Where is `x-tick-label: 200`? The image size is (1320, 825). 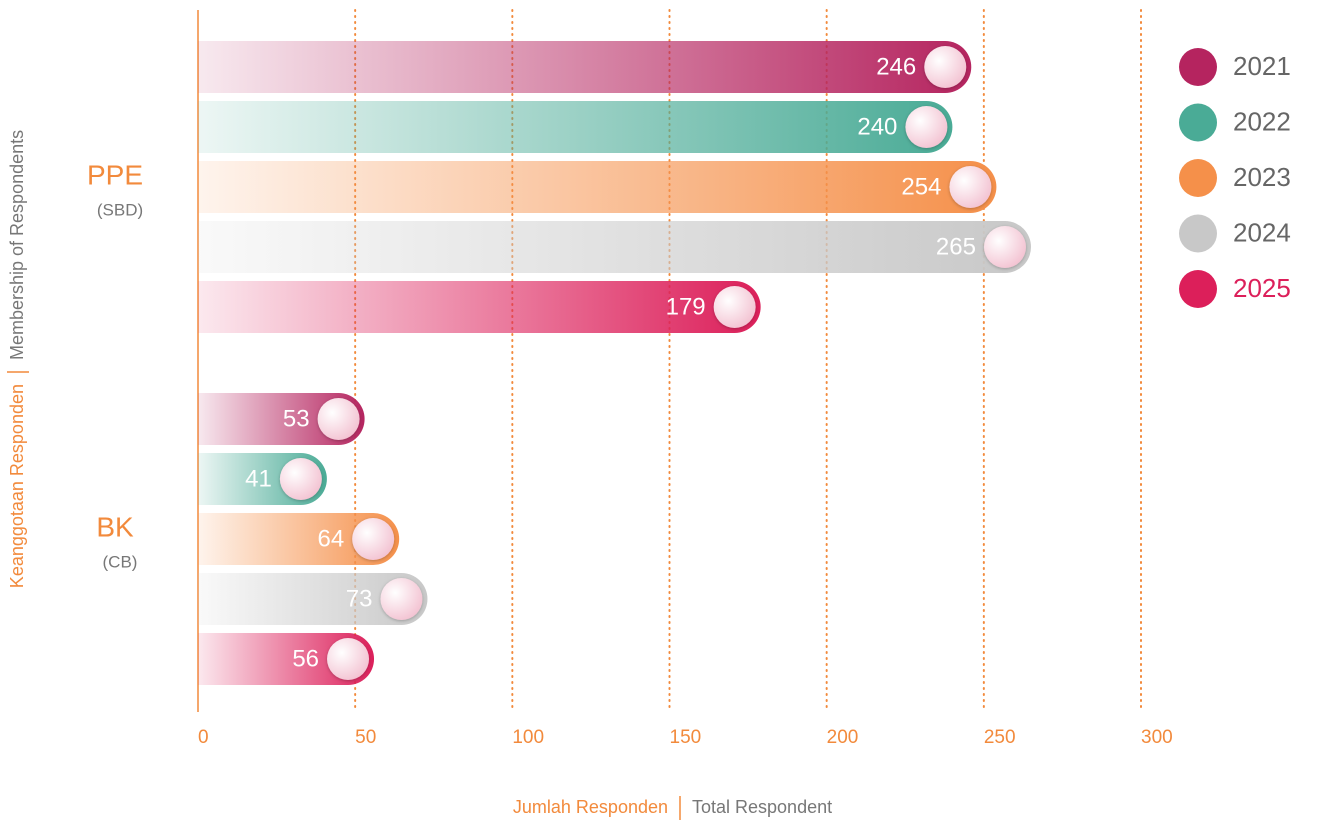
x-tick-label: 200 is located at coordinates (843, 737).